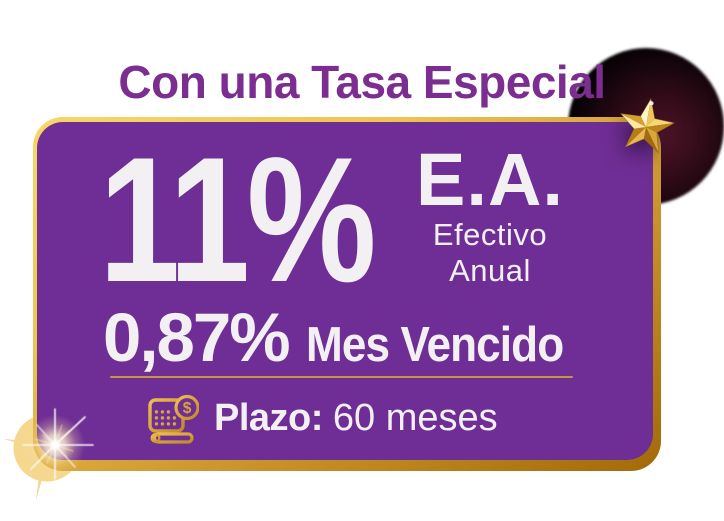 This screenshot has width=724, height=521. I want to click on ea-block: E.A. Efectivo Anual, so click(490, 216).